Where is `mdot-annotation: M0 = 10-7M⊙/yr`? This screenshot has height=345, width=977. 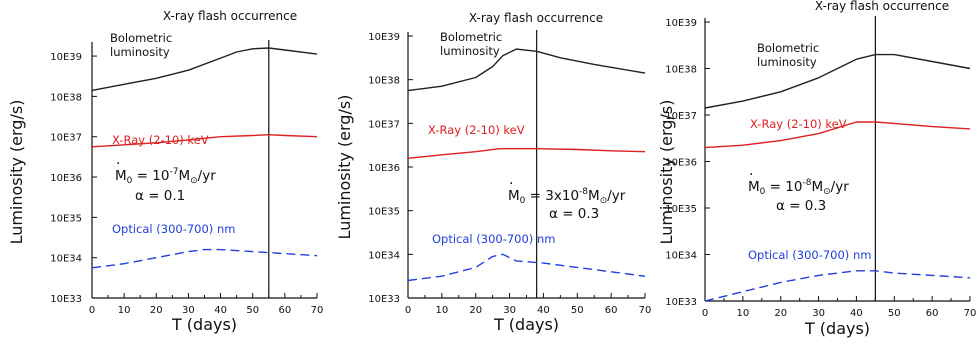
mdot-annotation: M0 = 10-7M⊙/yr is located at coordinates (165, 176).